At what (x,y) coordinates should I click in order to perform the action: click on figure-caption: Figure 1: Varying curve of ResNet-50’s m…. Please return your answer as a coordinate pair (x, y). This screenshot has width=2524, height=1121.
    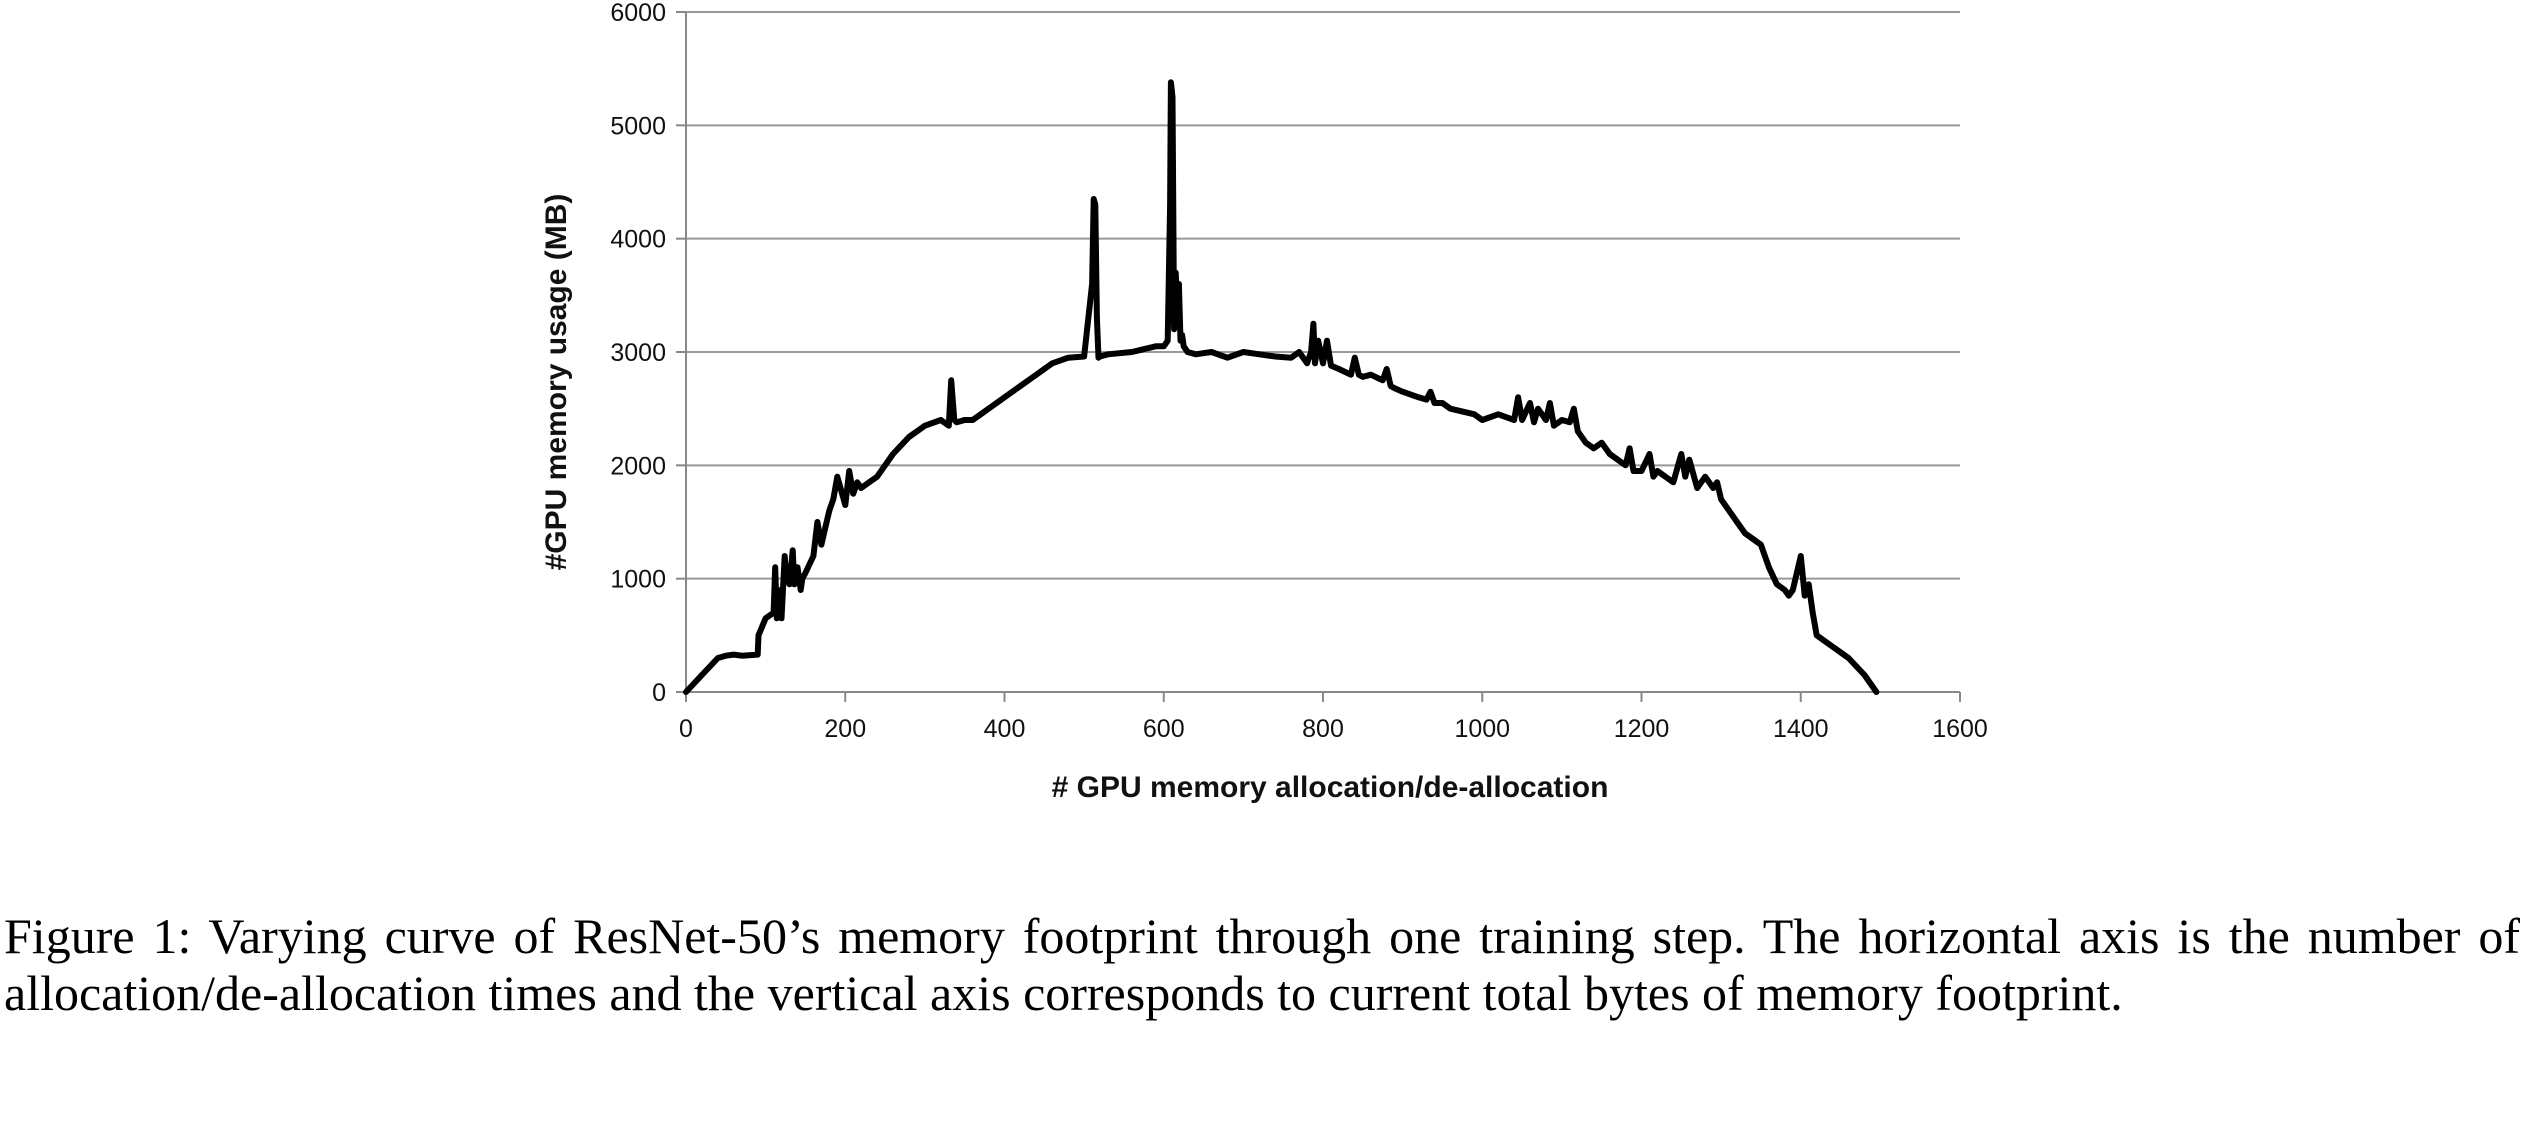
    Looking at the image, I should click on (1262, 964).